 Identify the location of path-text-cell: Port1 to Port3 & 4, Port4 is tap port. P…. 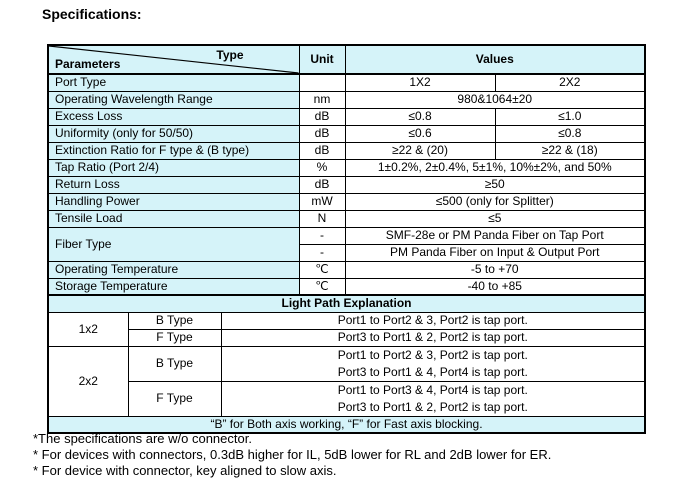
(433, 398).